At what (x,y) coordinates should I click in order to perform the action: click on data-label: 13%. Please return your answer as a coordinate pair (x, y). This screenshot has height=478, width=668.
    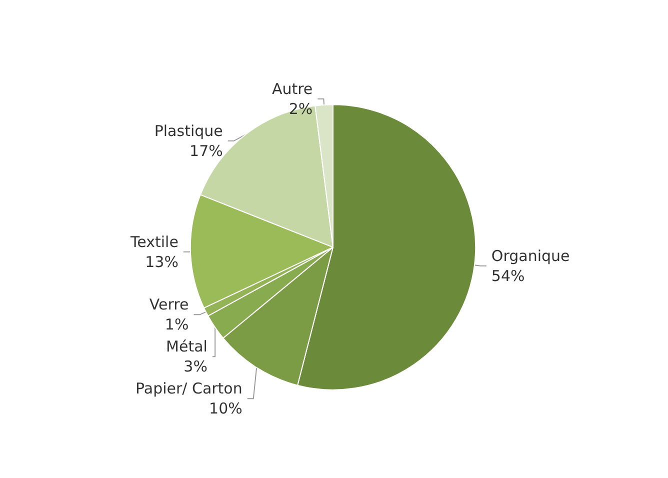
    Looking at the image, I should click on (161, 261).